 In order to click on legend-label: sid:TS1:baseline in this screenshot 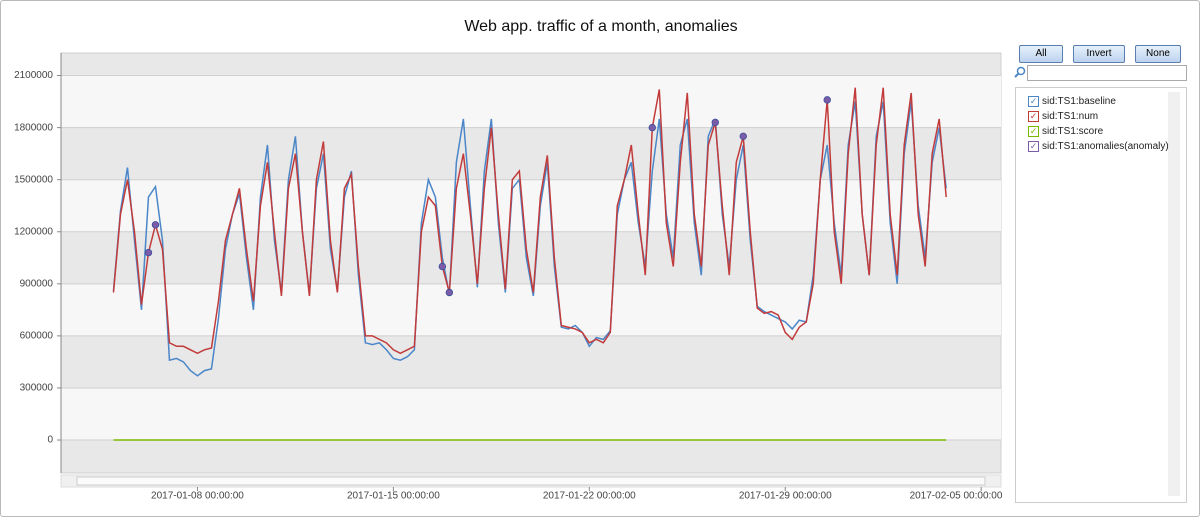, I will do `click(1079, 101)`.